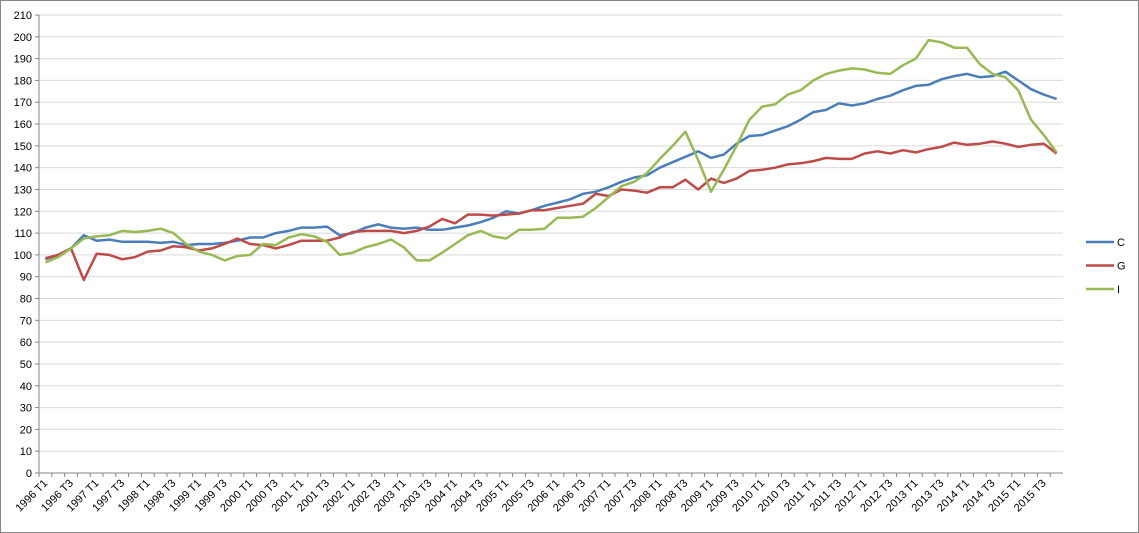 The image size is (1139, 533). I want to click on y-tick-label: 100, so click(23, 256).